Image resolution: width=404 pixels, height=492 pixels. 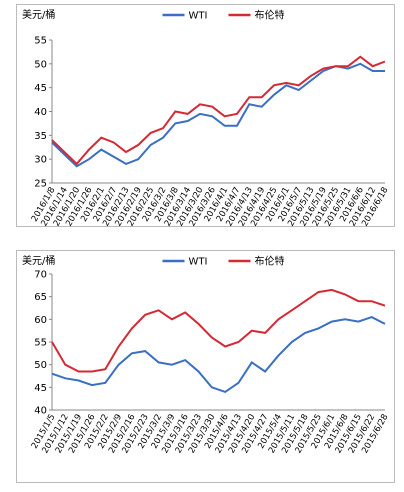 What do you see at coordinates (40, 297) in the screenshot?
I see `y-tick-label: 65` at bounding box center [40, 297].